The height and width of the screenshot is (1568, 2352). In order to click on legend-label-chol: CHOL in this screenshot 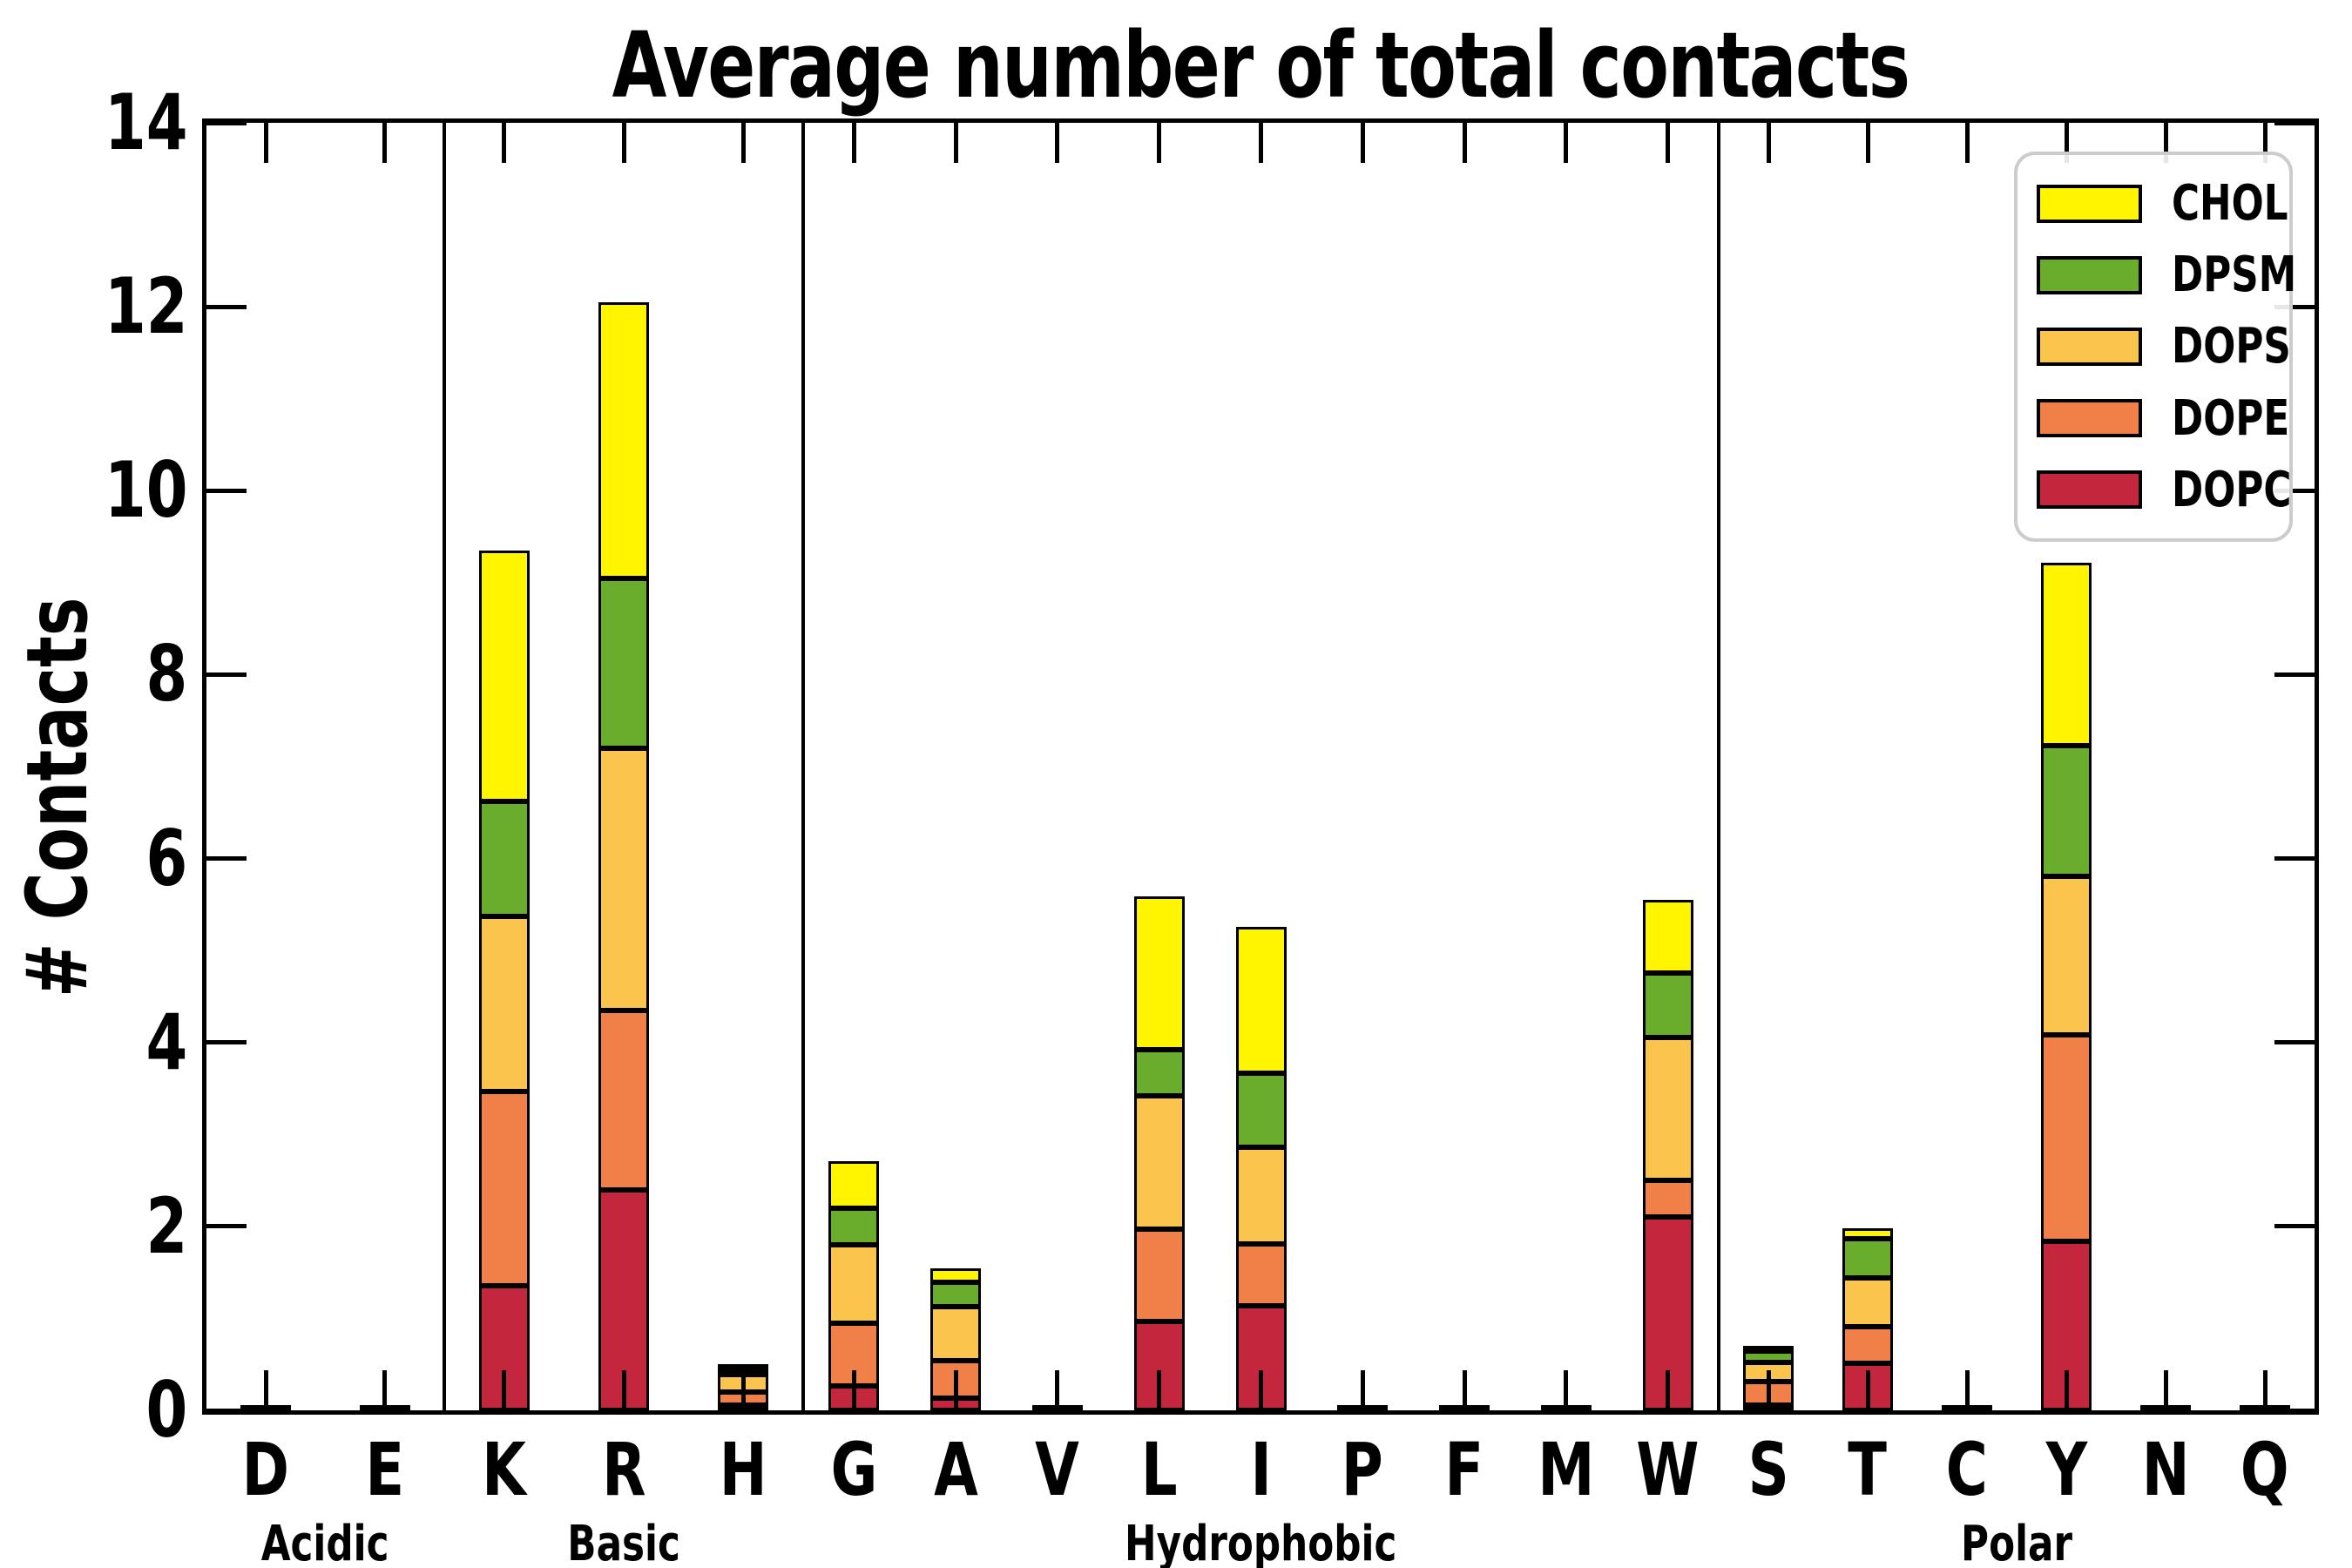, I will do `click(2246, 204)`.